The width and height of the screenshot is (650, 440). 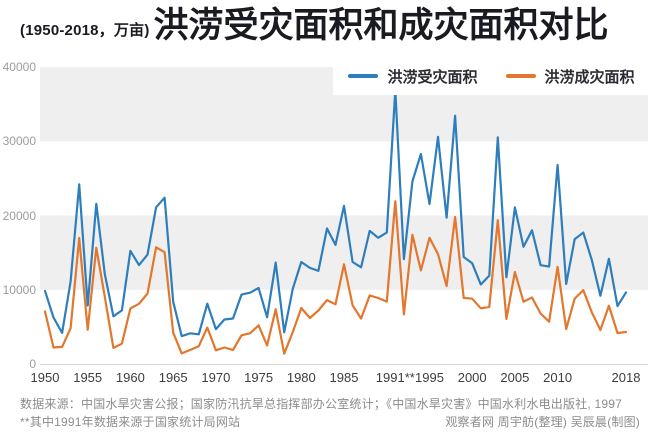 What do you see at coordinates (85, 30) in the screenshot?
I see `title-range-unit: (1950-2018，万亩)` at bounding box center [85, 30].